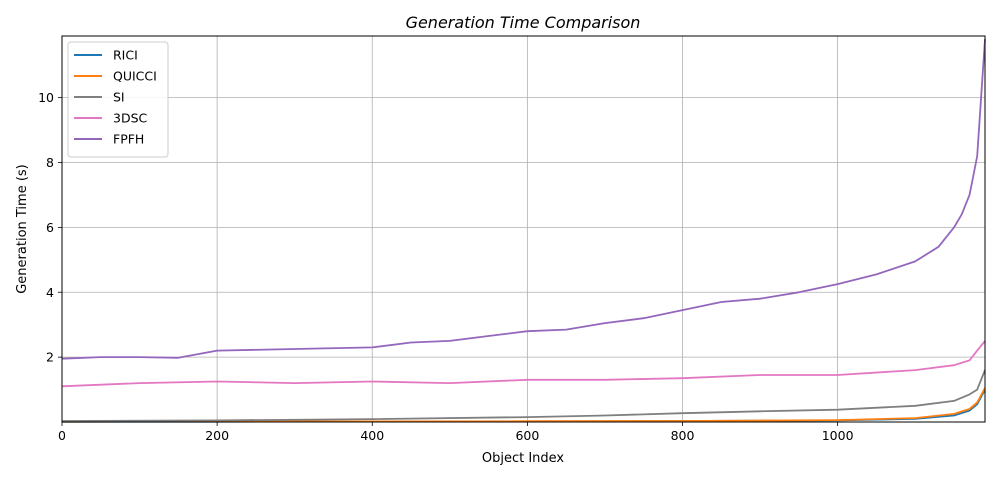  What do you see at coordinates (135, 76) in the screenshot?
I see `legend-label-quicci: QUICCI` at bounding box center [135, 76].